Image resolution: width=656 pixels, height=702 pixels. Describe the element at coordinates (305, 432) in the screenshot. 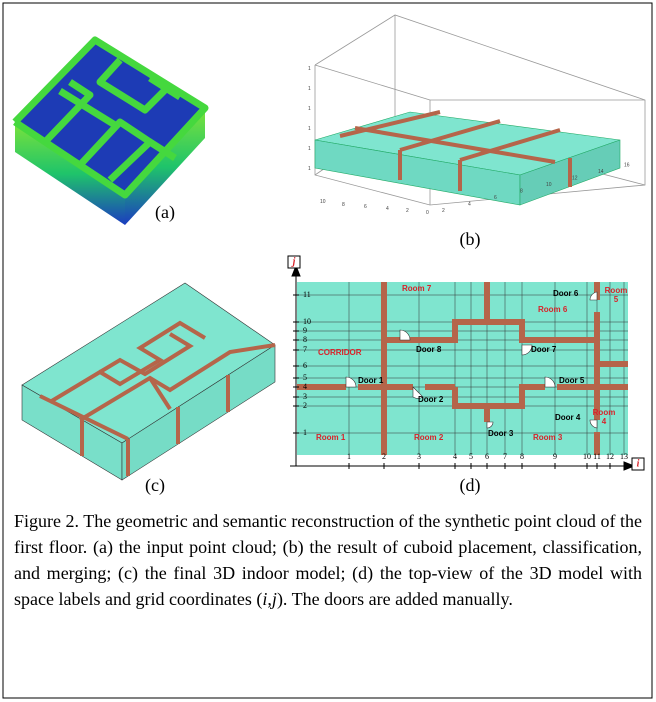

I see `j-tick-label: 1` at that location.